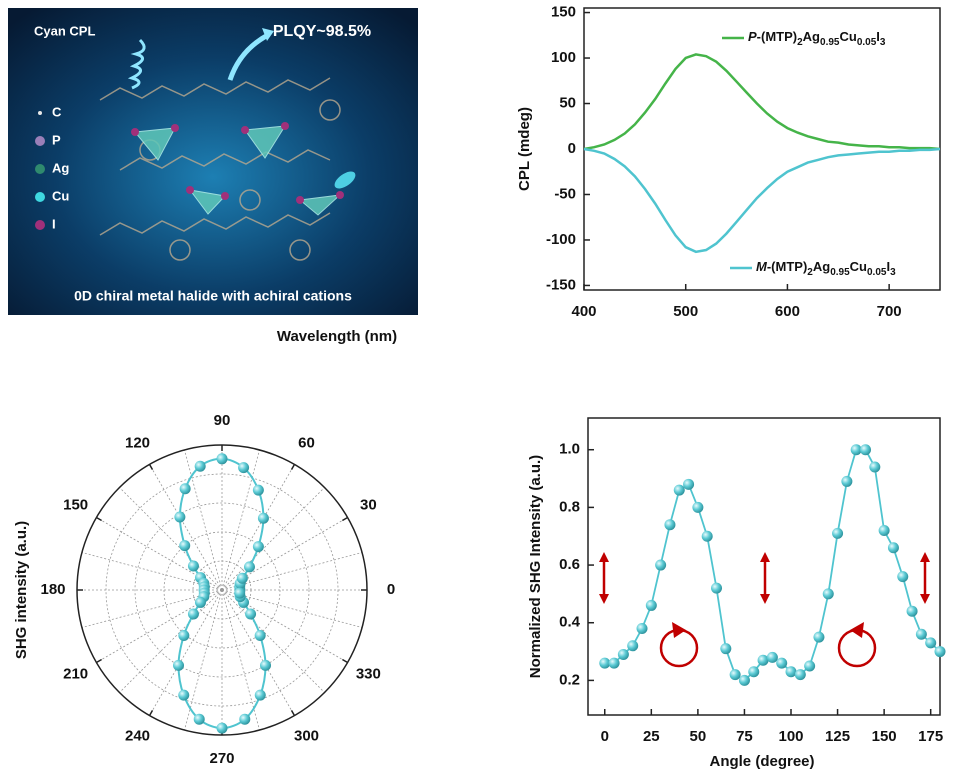  I want to click on x-tick-label: 25, so click(651, 736).